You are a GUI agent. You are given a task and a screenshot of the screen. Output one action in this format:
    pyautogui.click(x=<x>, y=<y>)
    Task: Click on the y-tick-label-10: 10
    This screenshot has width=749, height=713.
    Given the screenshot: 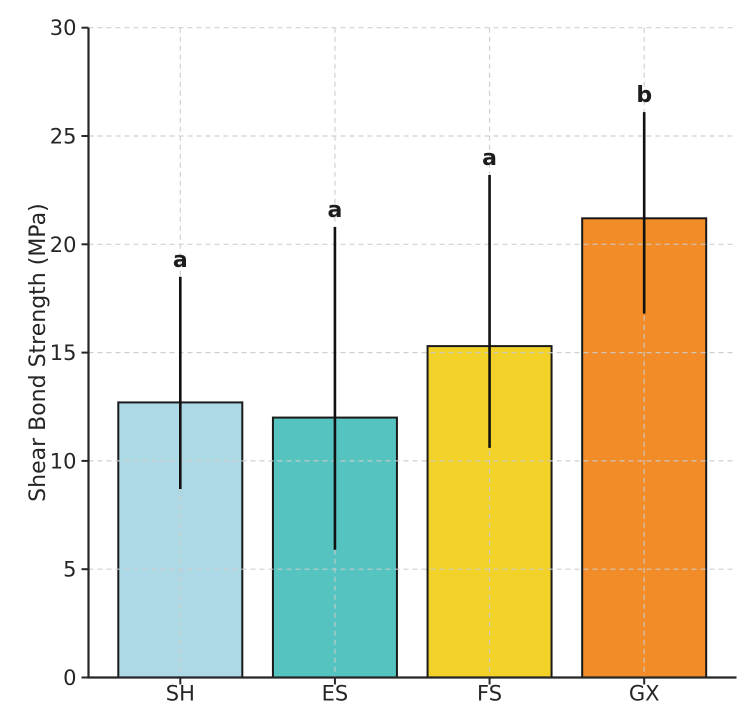 What is the action you would take?
    pyautogui.click(x=63, y=461)
    